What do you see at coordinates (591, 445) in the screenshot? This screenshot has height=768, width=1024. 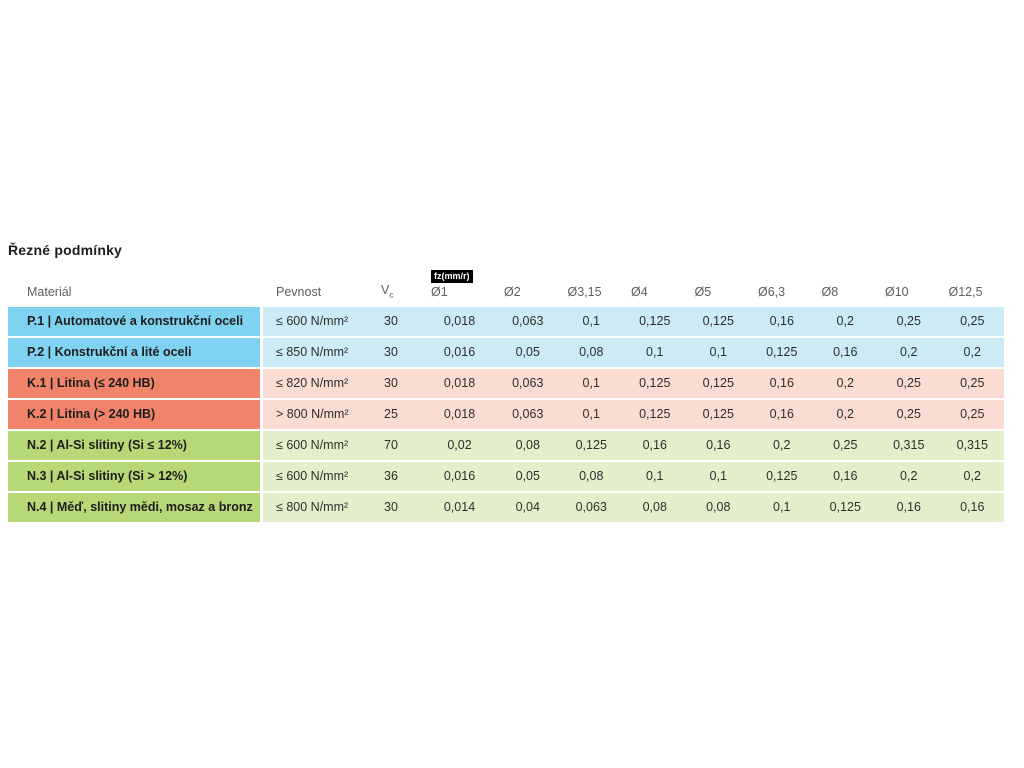 I see `fz-value-cell-dia-3: 0,125` at bounding box center [591, 445].